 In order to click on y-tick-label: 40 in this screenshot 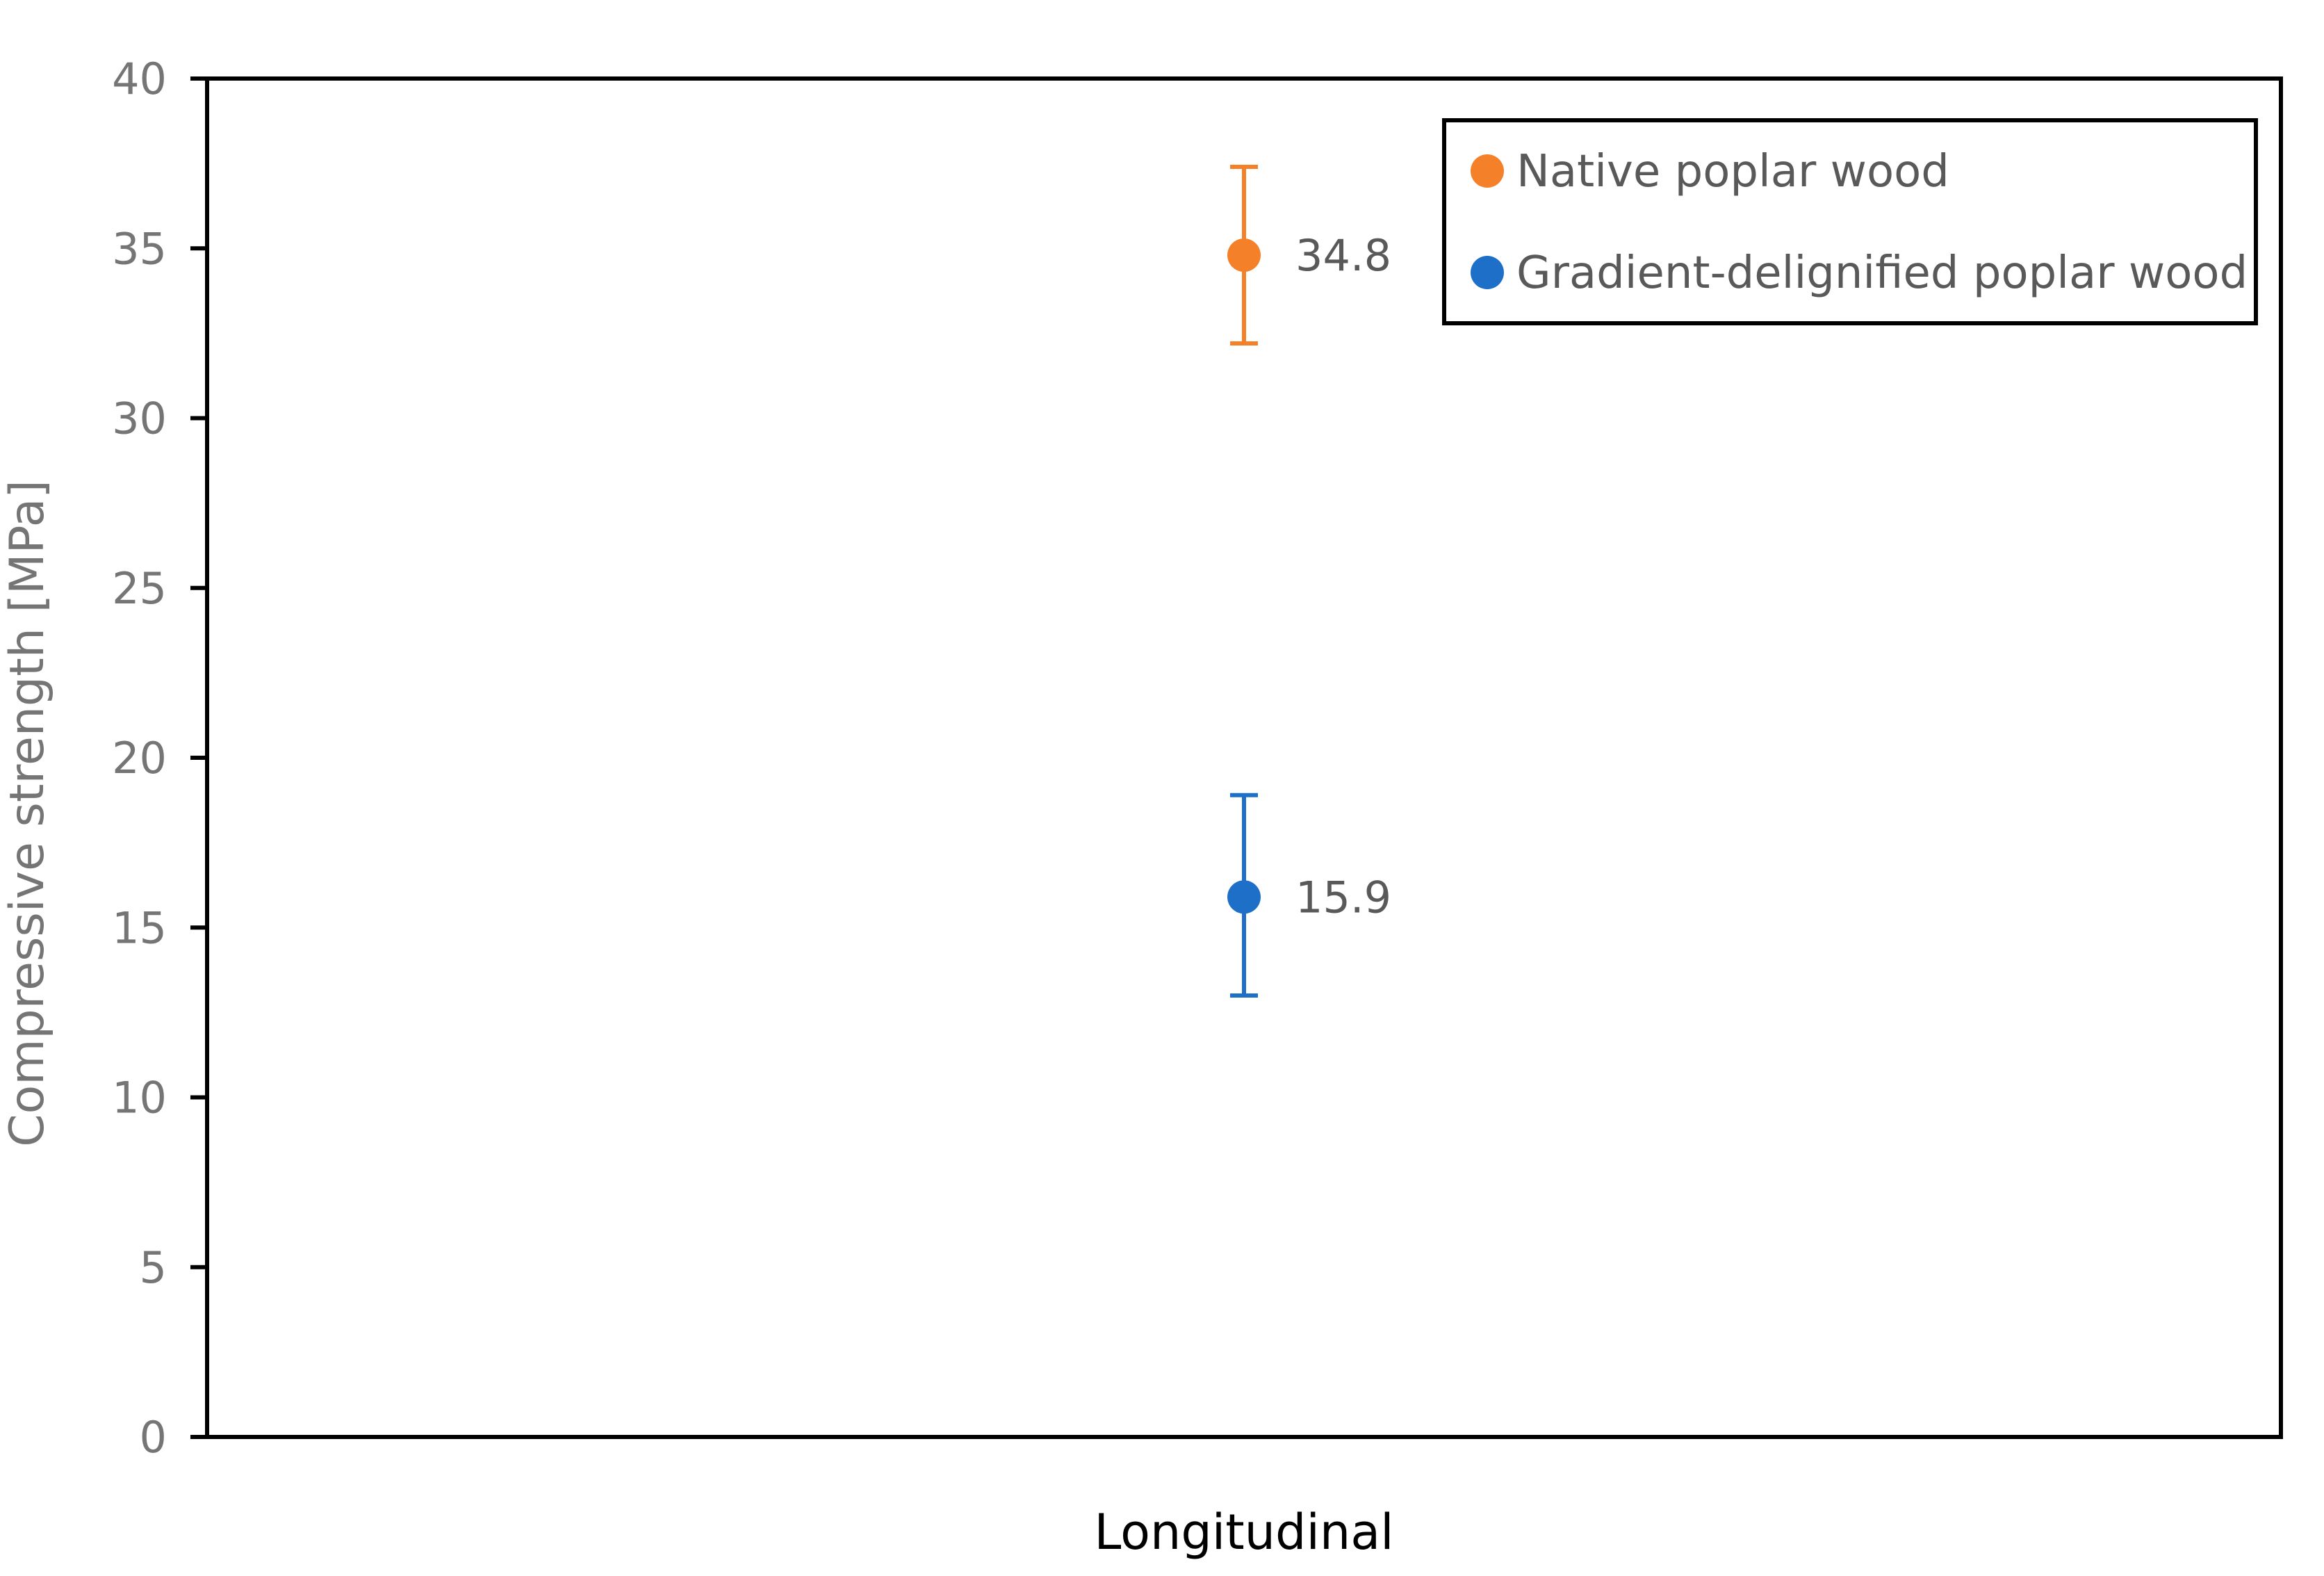, I will do `click(139, 79)`.